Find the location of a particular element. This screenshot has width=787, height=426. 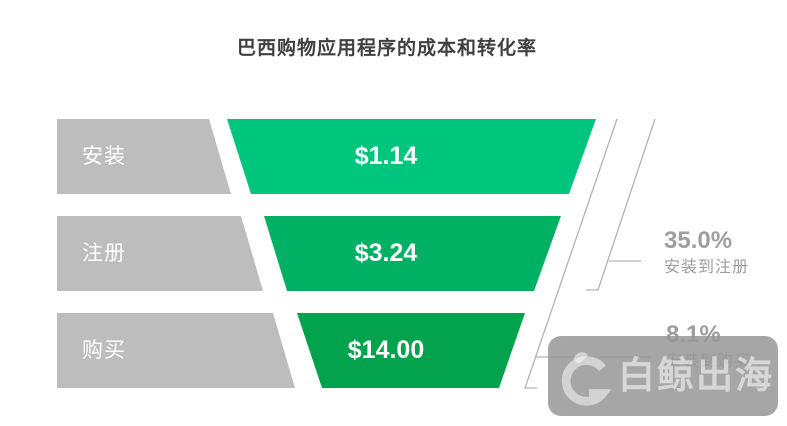

funnel-segment-purchase is located at coordinates (411, 350).